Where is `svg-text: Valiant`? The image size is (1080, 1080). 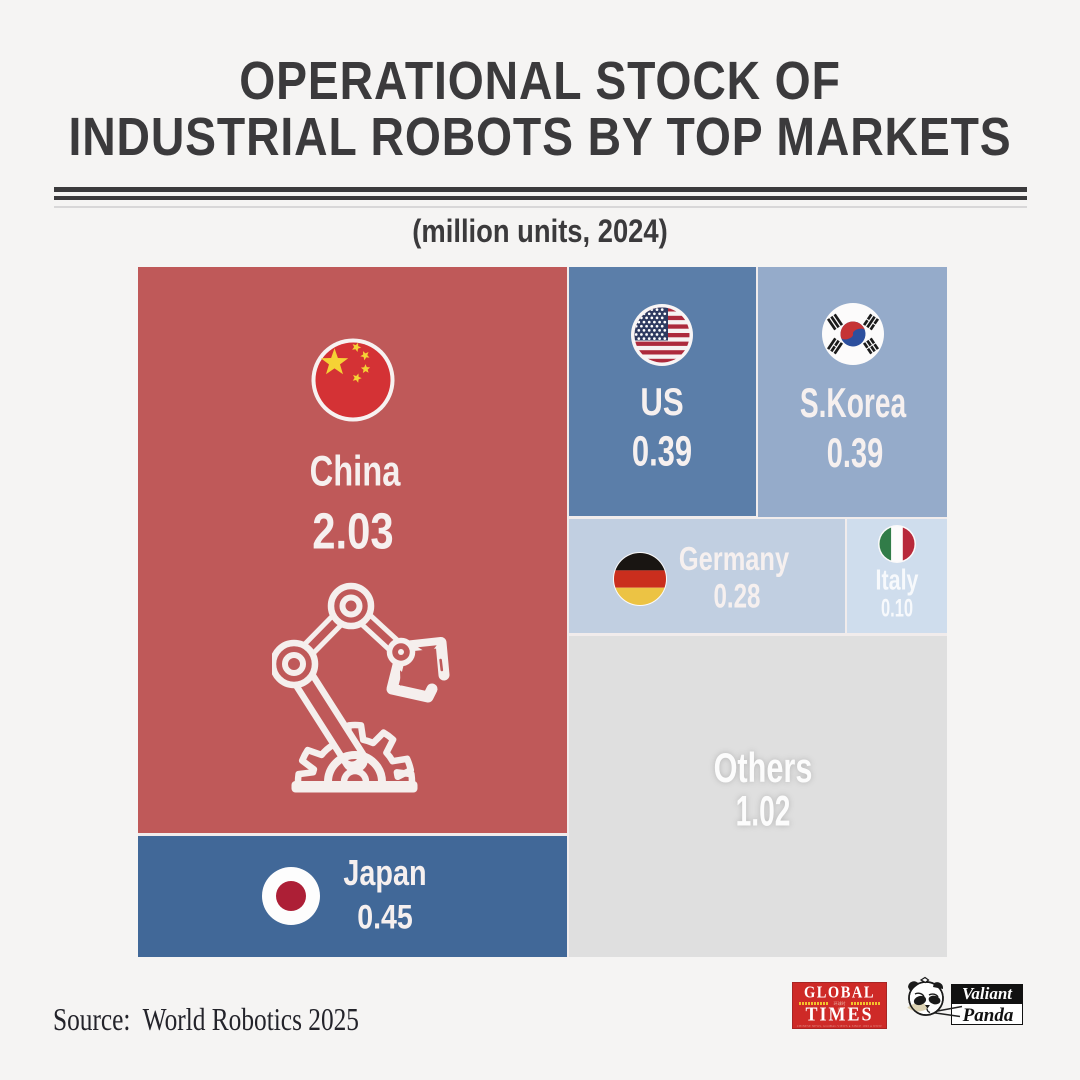
svg-text: Valiant is located at coordinates (987, 993).